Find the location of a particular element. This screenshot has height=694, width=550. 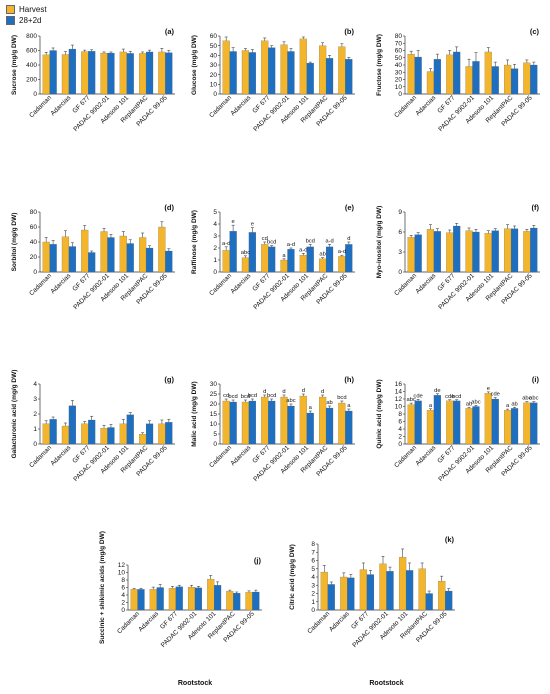

y-tick-label: 7 is located at coordinates (313, 552).